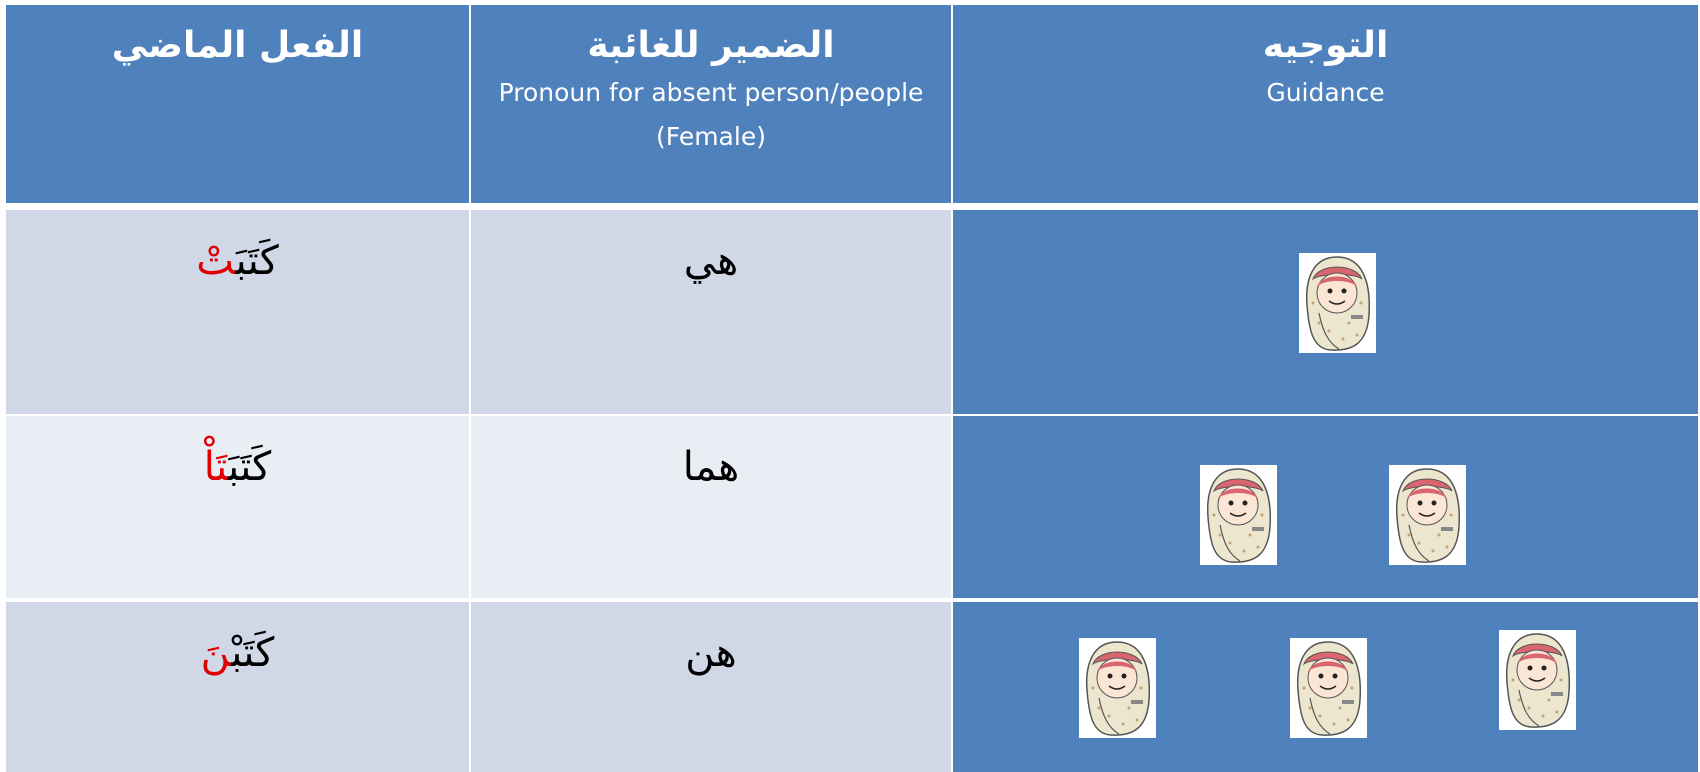  I want to click on verb-cell: كَتَبَتْ, so click(237, 312).